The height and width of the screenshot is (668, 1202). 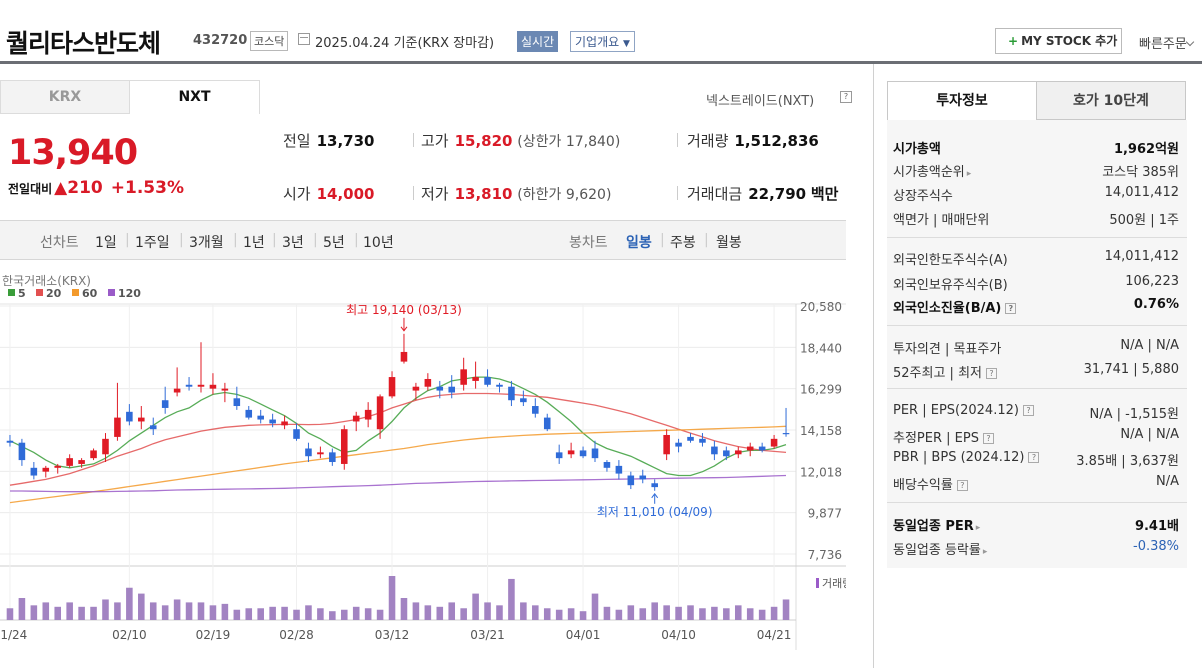 I want to click on x-tick-label: 02/28, so click(x=296, y=635).